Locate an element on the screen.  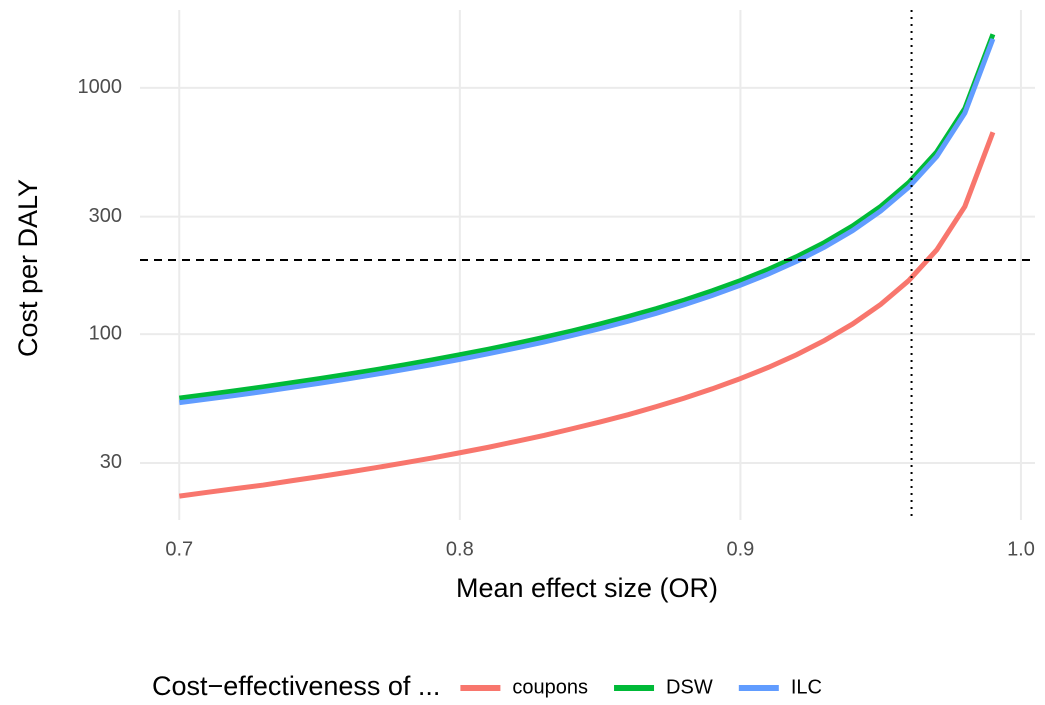
legend-label: coupons is located at coordinates (550, 687).